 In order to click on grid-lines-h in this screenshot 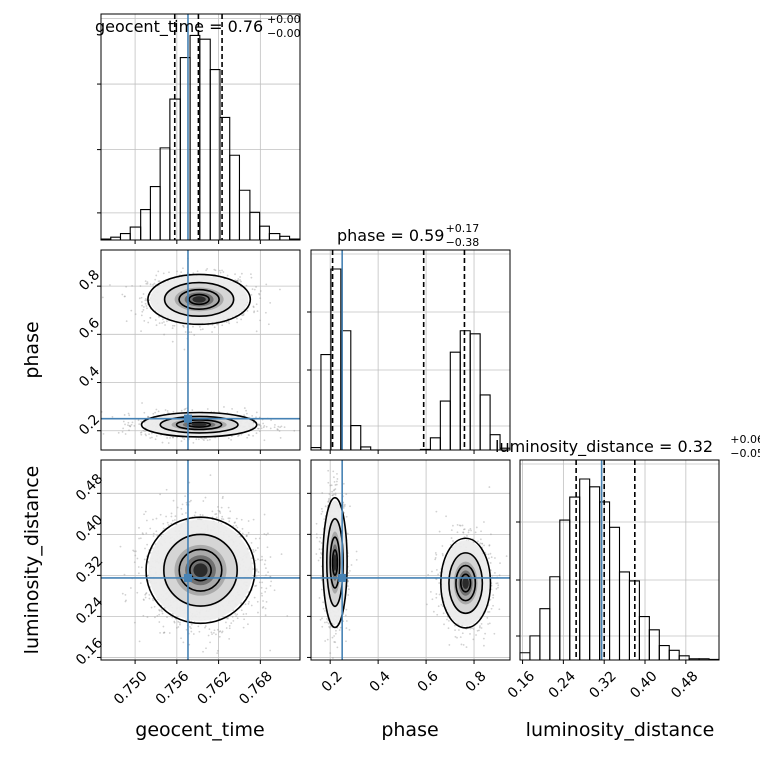, I will do `click(200, 116)`.